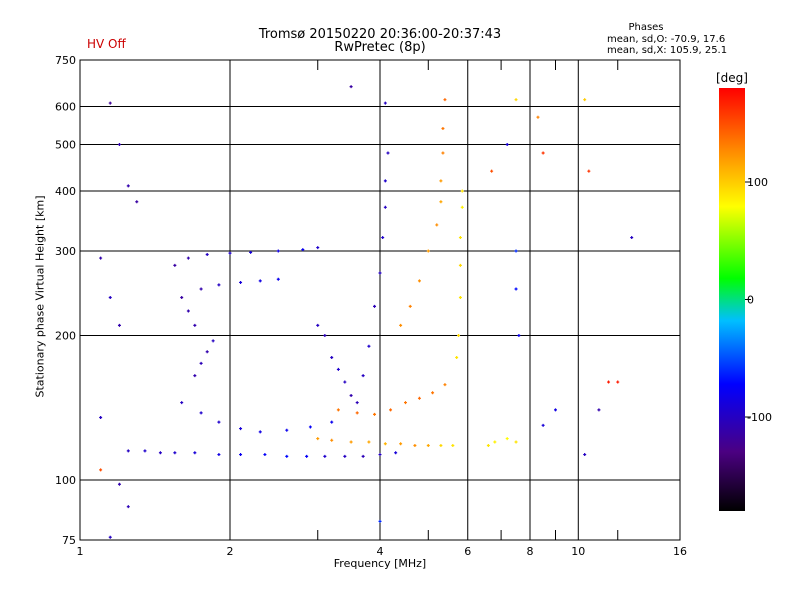 Image resolution: width=800 pixels, height=600 pixels. Describe the element at coordinates (380, 34) in the screenshot. I see `plot-title: Tromsø 20150220 20:36:00-20:37:43` at that location.